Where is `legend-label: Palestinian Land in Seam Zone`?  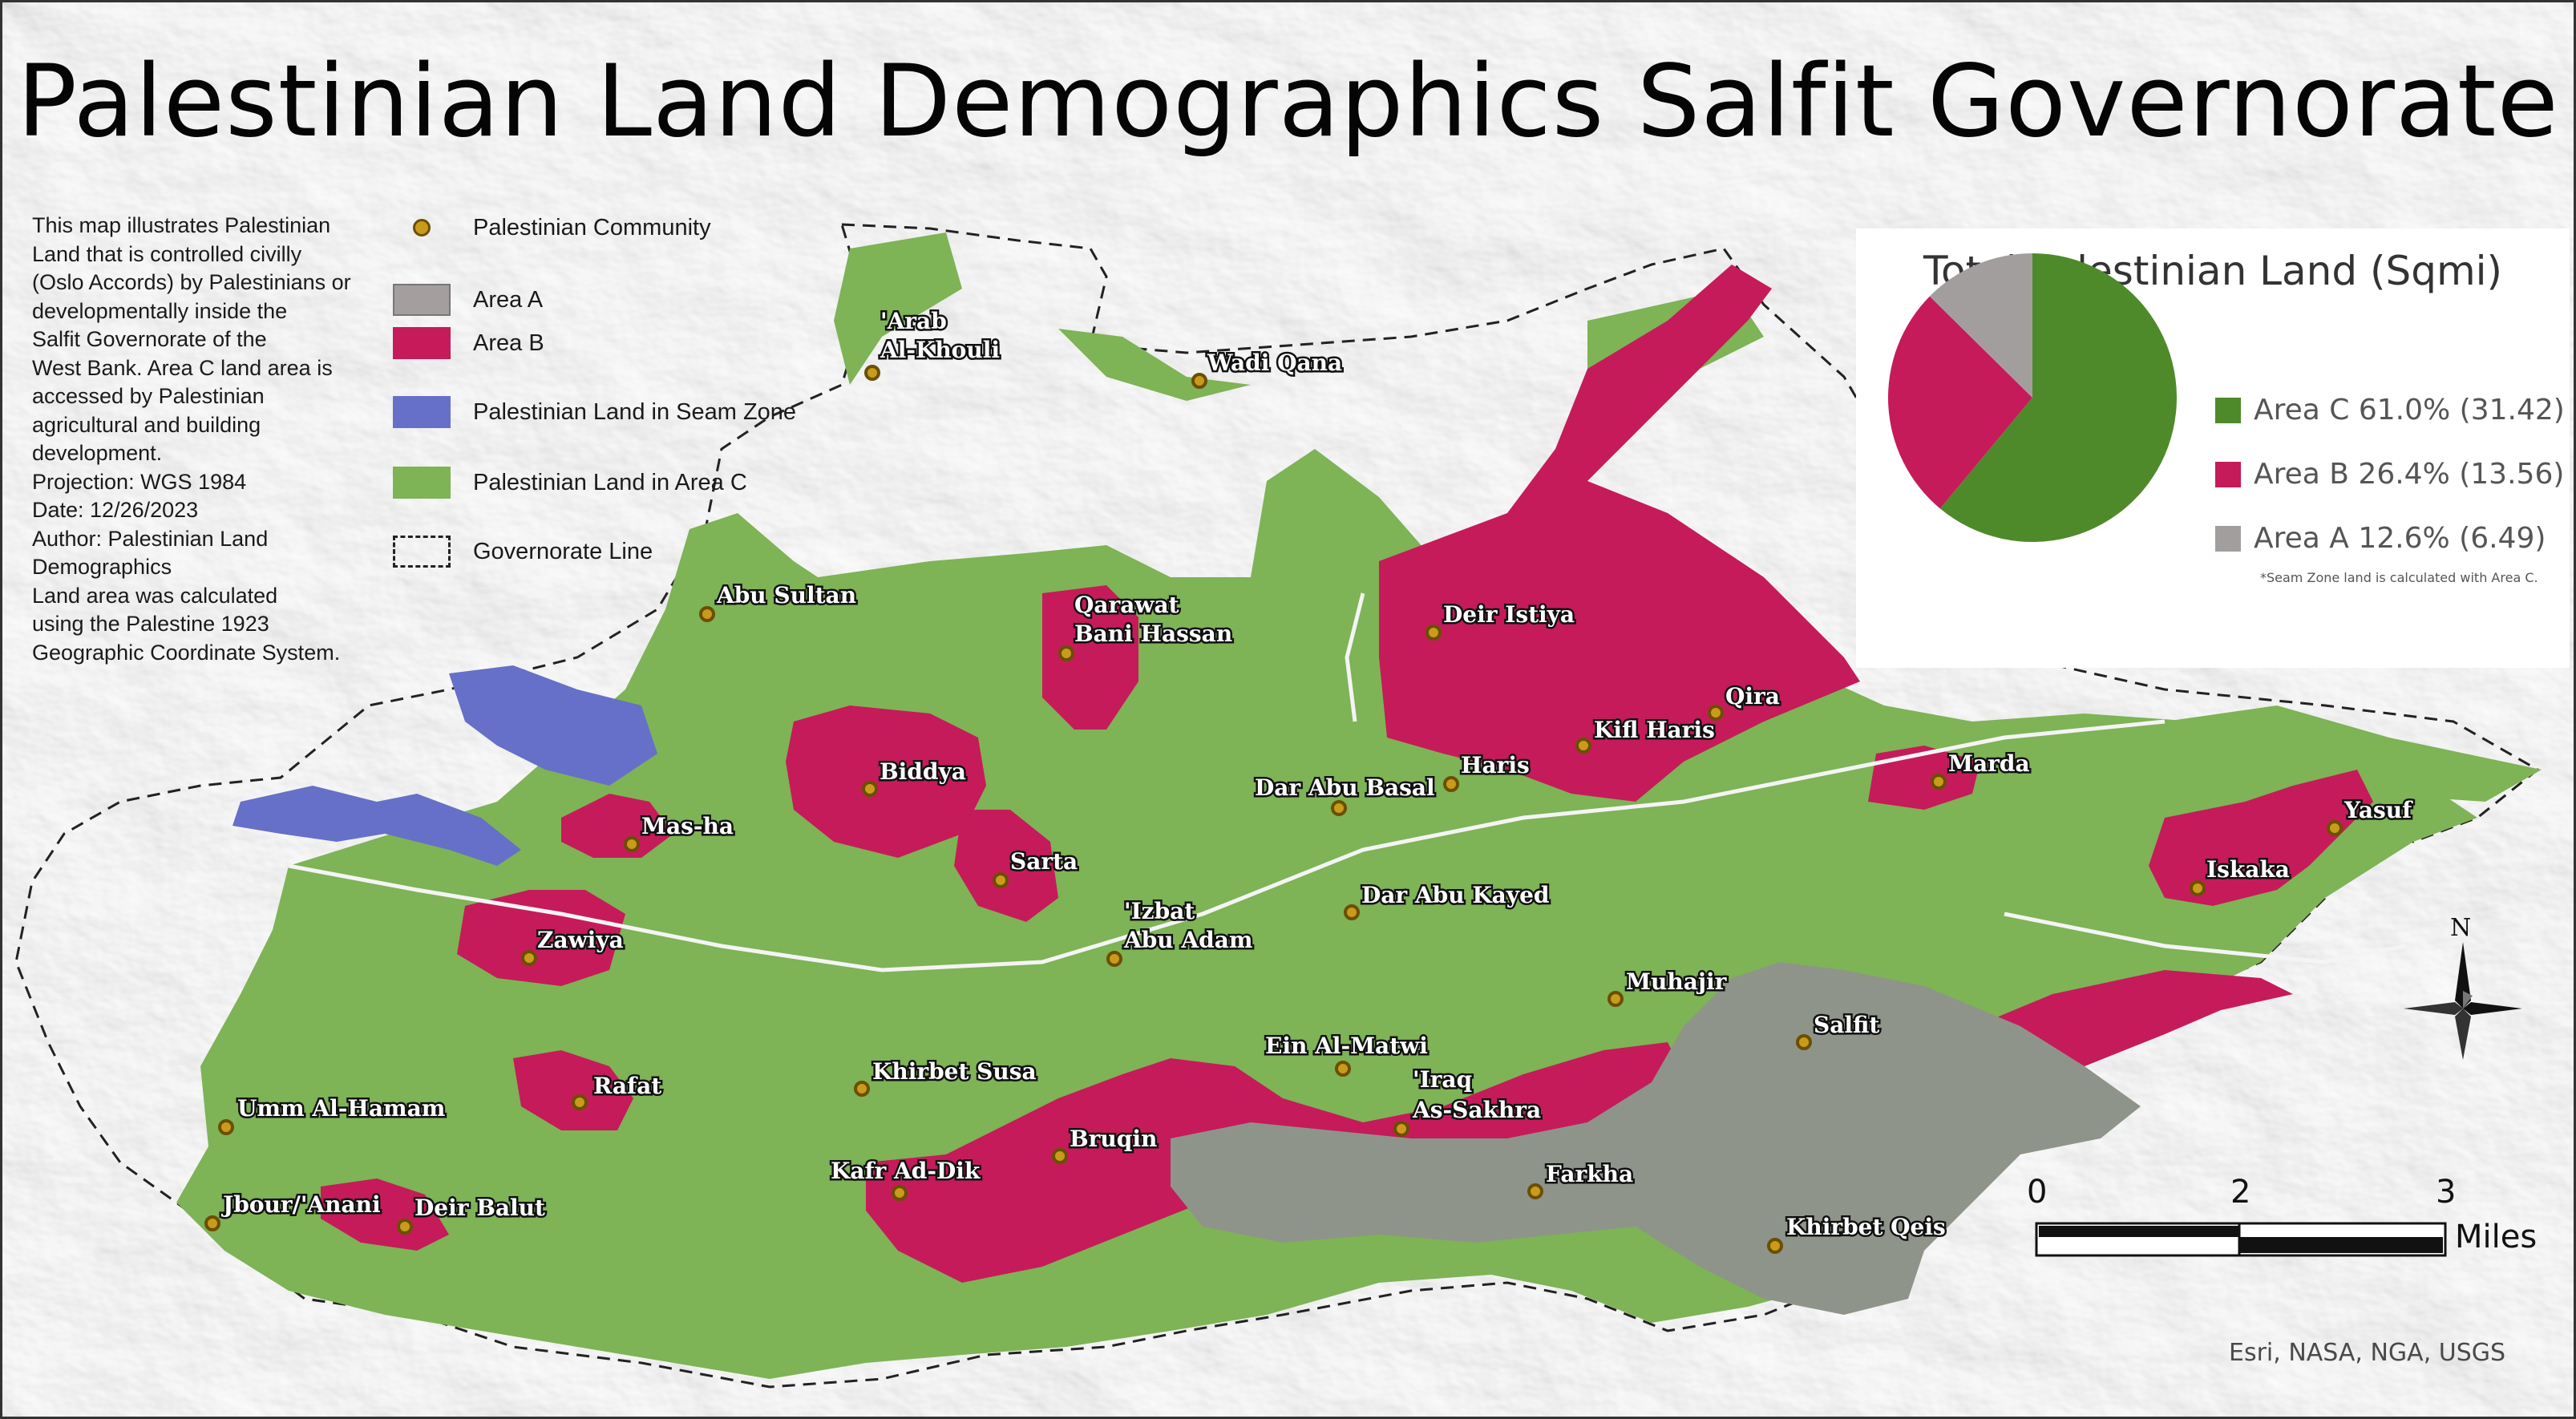 legend-label: Palestinian Land in Seam Zone is located at coordinates (635, 411).